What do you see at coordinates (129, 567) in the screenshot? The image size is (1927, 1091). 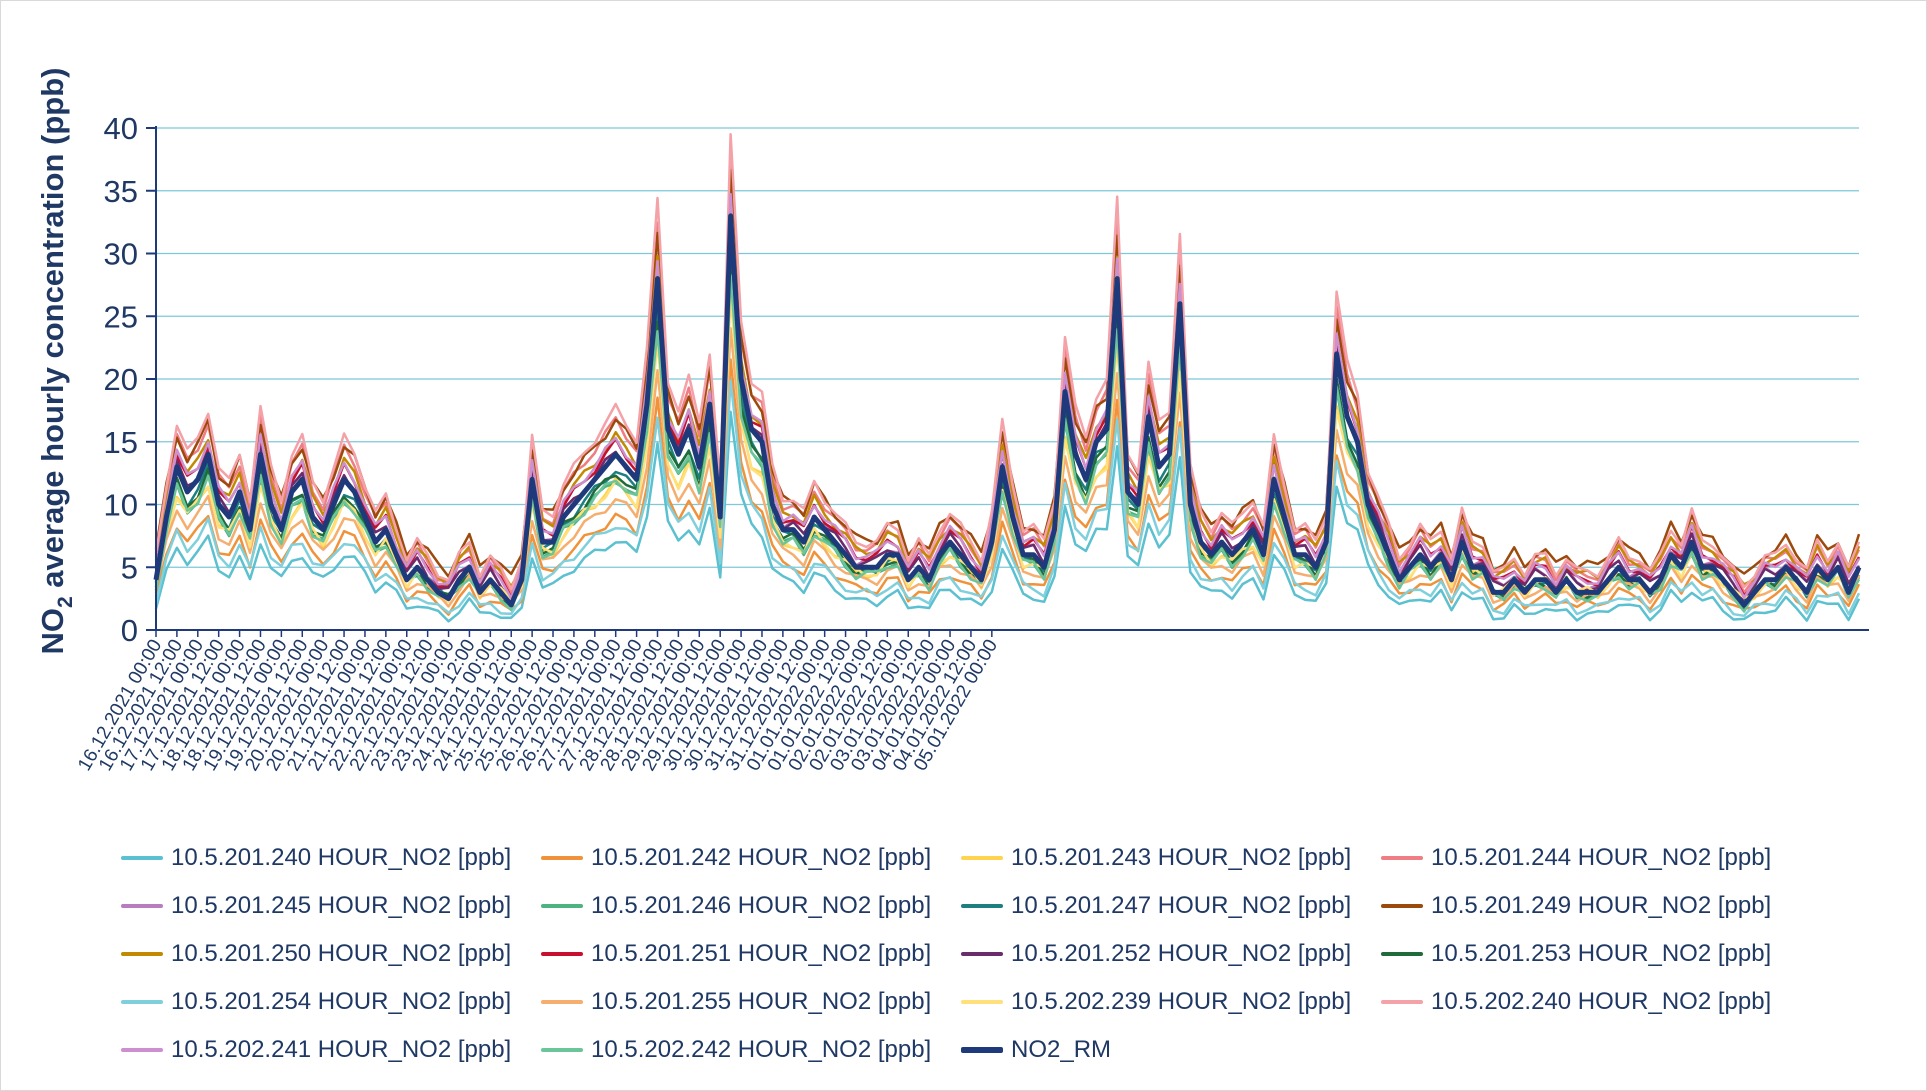 I see `y-tick-label: 5` at bounding box center [129, 567].